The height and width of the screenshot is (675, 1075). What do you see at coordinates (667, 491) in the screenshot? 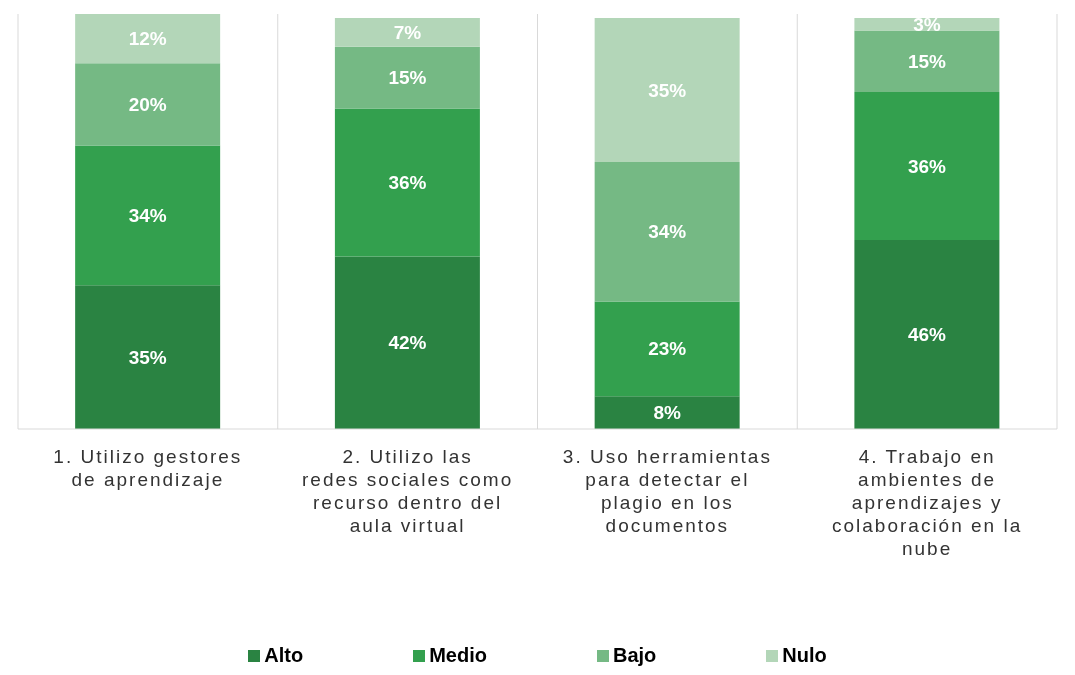
I see `x-tick-label: 3. Uso herramientas para detectar el plagio en los documentos` at bounding box center [667, 491].